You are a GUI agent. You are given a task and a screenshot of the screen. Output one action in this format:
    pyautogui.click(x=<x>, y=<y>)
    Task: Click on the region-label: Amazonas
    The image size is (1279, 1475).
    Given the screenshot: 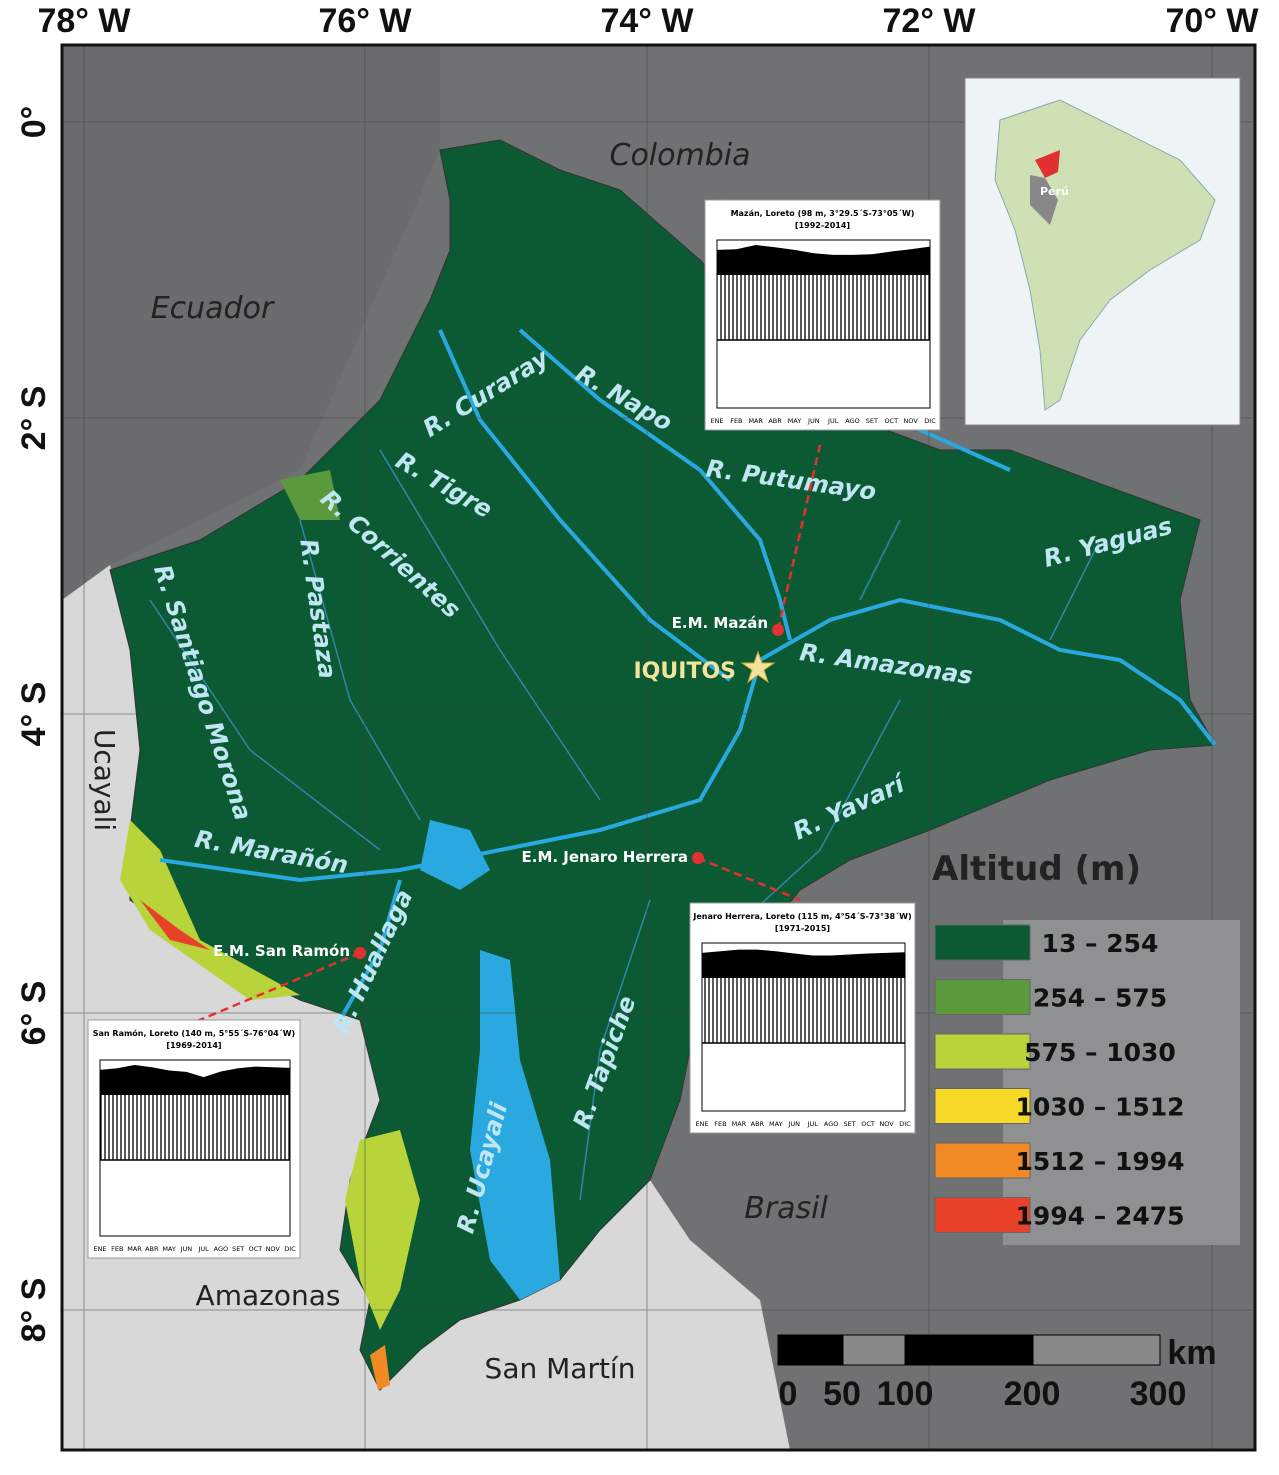 What is the action you would take?
    pyautogui.click(x=268, y=1295)
    